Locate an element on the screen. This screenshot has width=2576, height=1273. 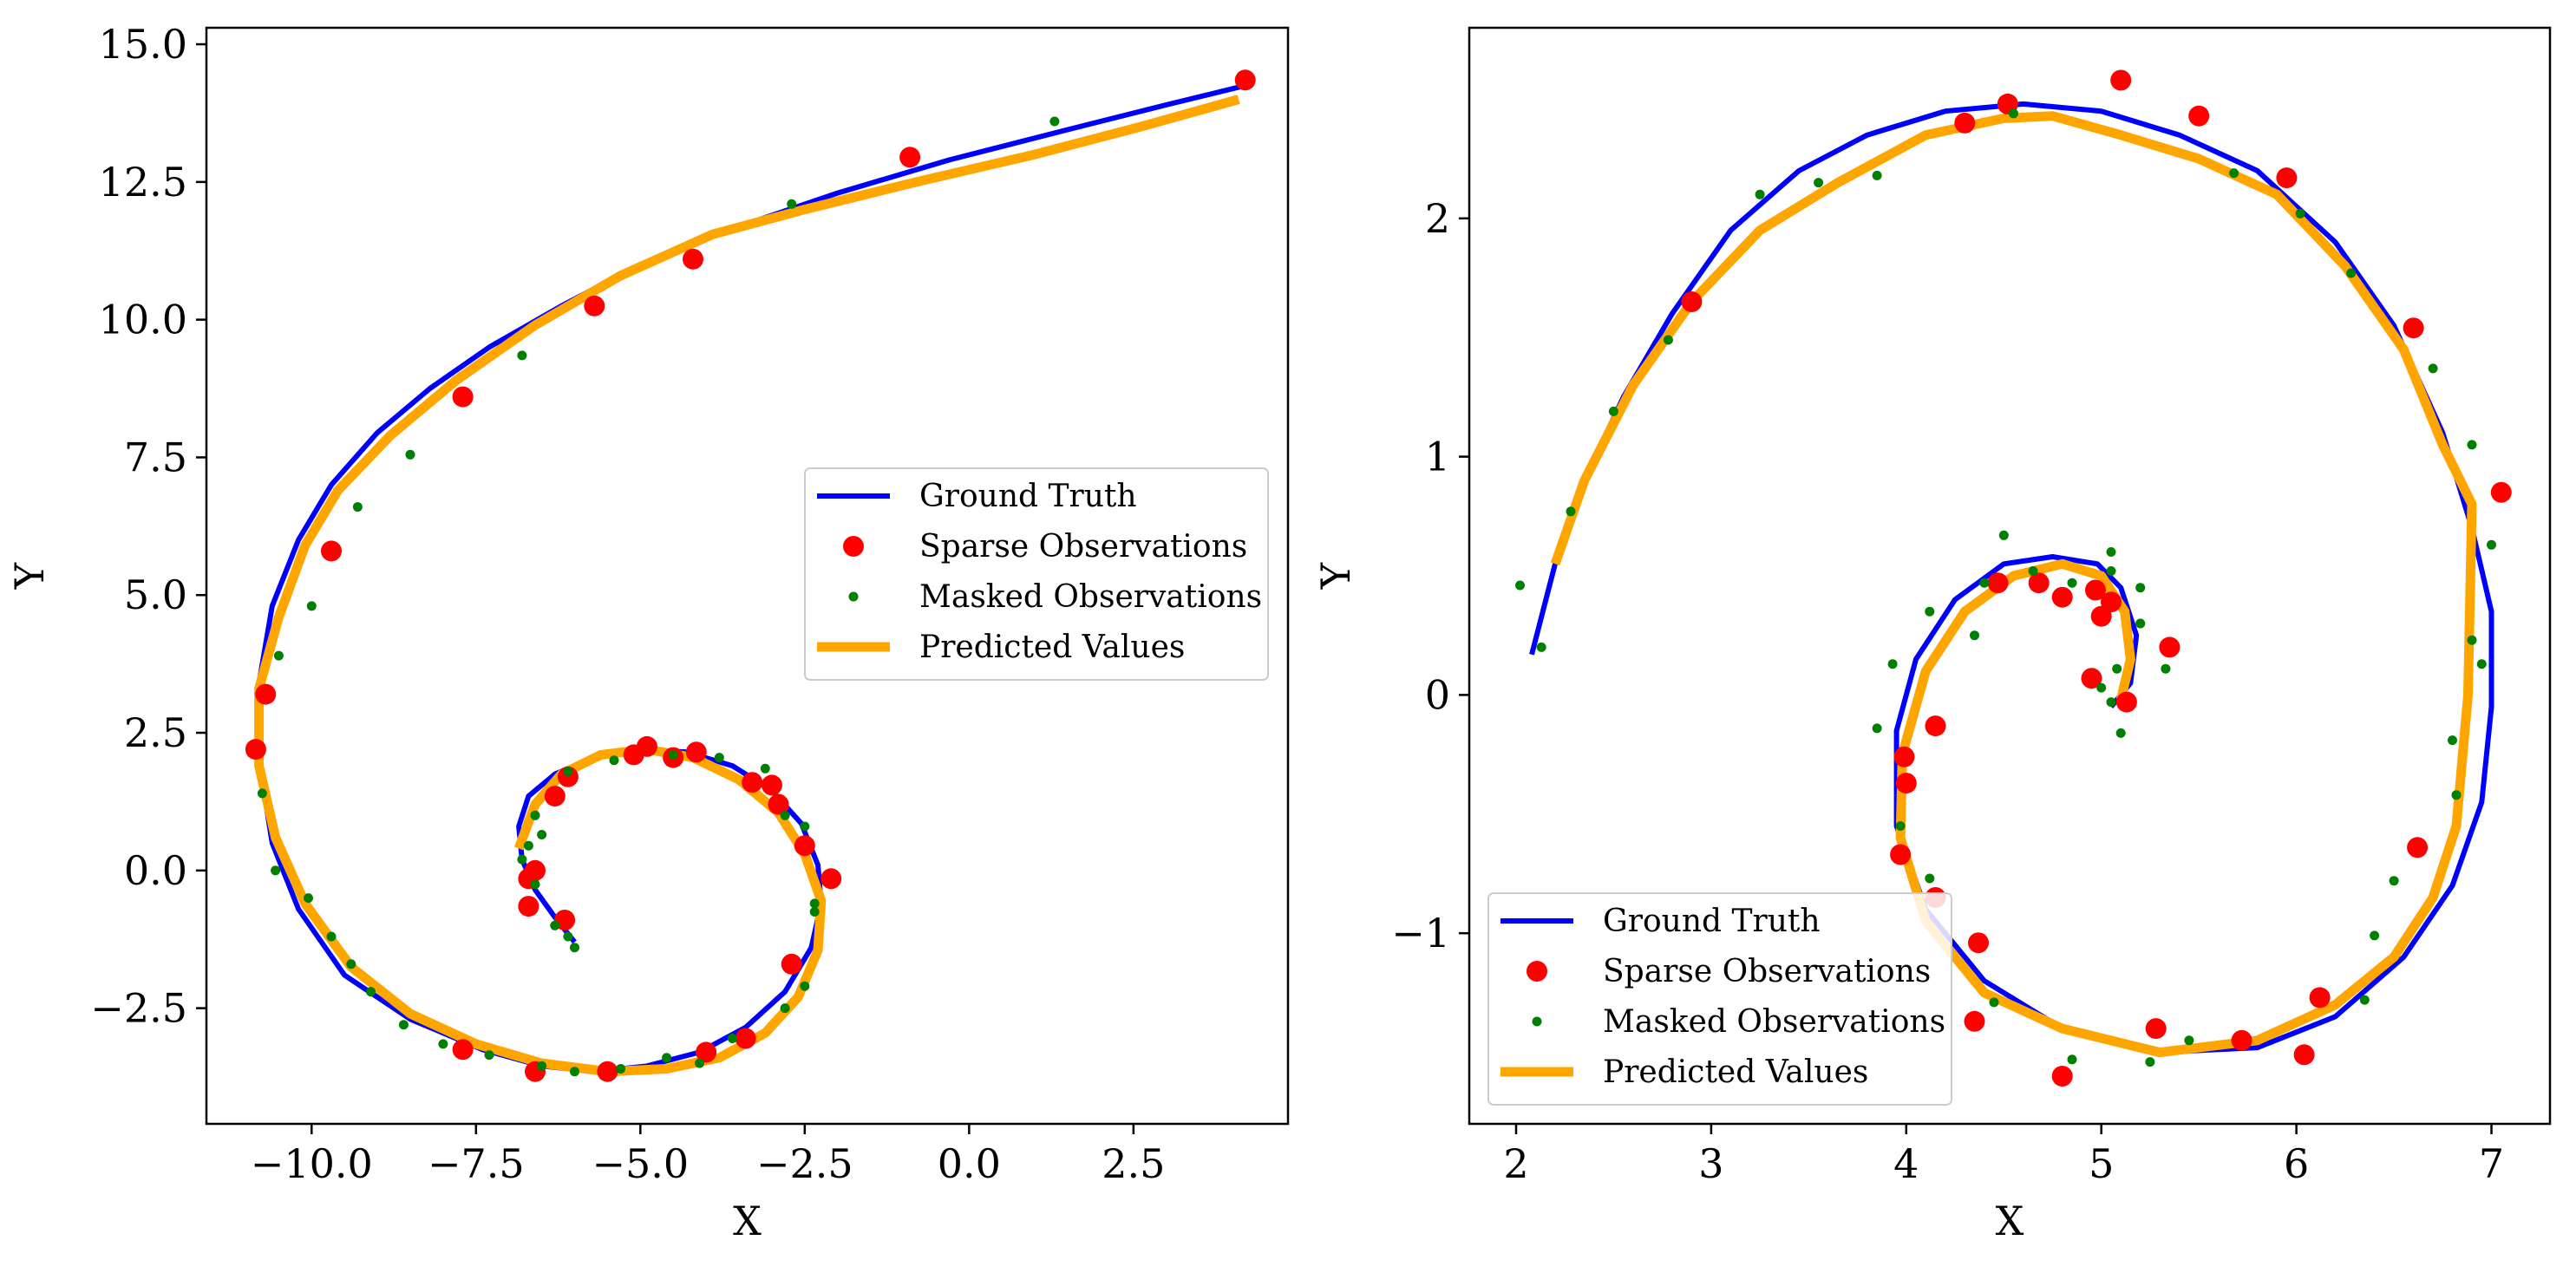
y-tick-label: −1 is located at coordinates (1420, 933).